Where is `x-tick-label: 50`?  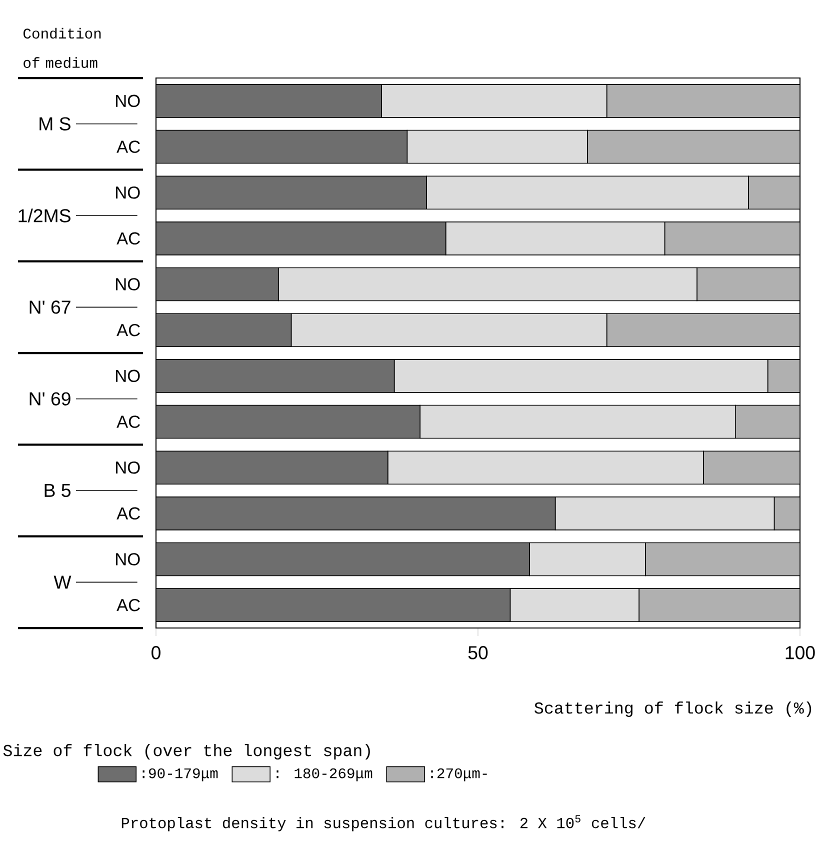
x-tick-label: 50 is located at coordinates (478, 653).